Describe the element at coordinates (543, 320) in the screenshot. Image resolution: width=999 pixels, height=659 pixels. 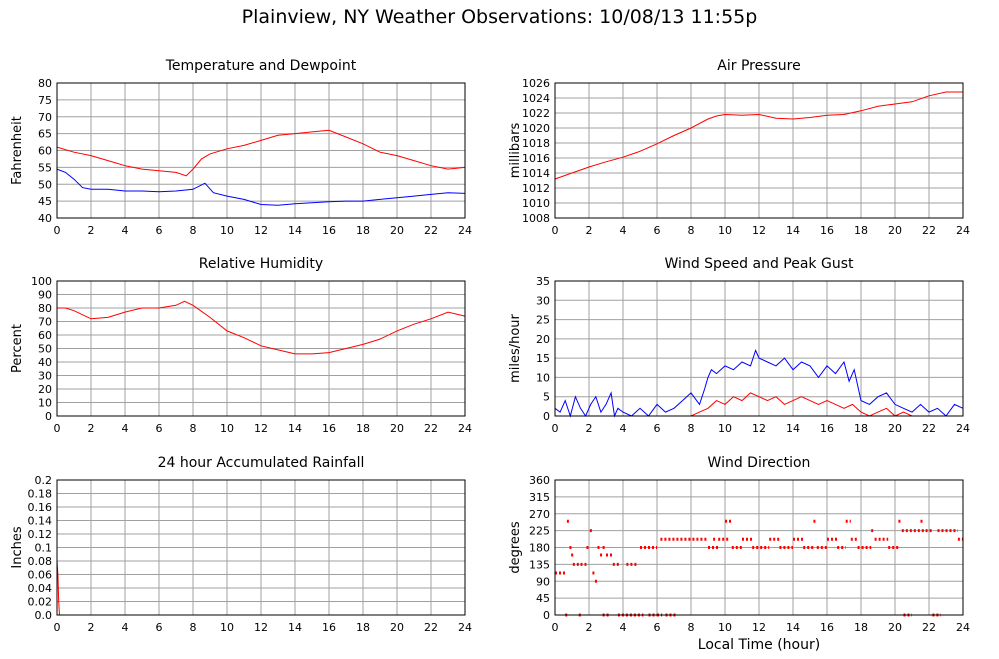
I see `y-tick-label: 25` at that location.